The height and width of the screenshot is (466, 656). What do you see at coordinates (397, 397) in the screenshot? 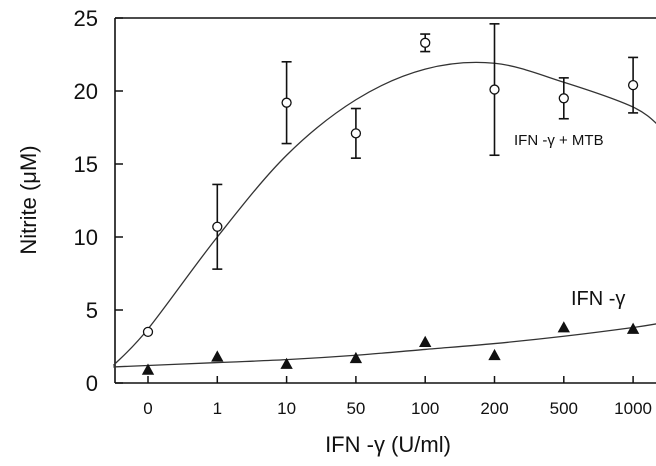
I see `x-ticks: 0 1 10 50 100 200 500 1000` at bounding box center [397, 397].